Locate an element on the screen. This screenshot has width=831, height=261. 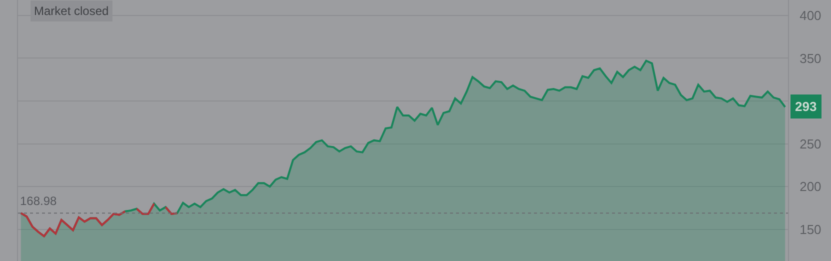
y-tick-label: 200 is located at coordinates (811, 186).